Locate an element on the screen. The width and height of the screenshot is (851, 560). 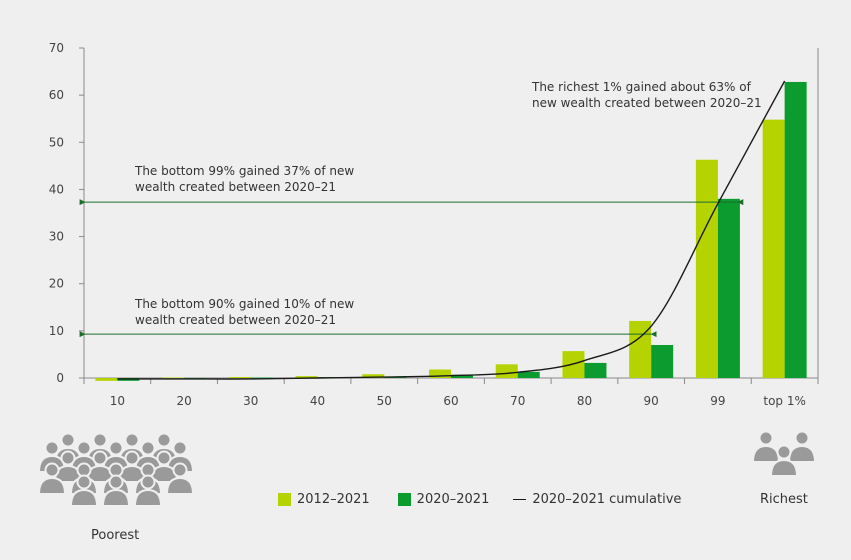
x-tick-label: 60 is located at coordinates (450, 401).